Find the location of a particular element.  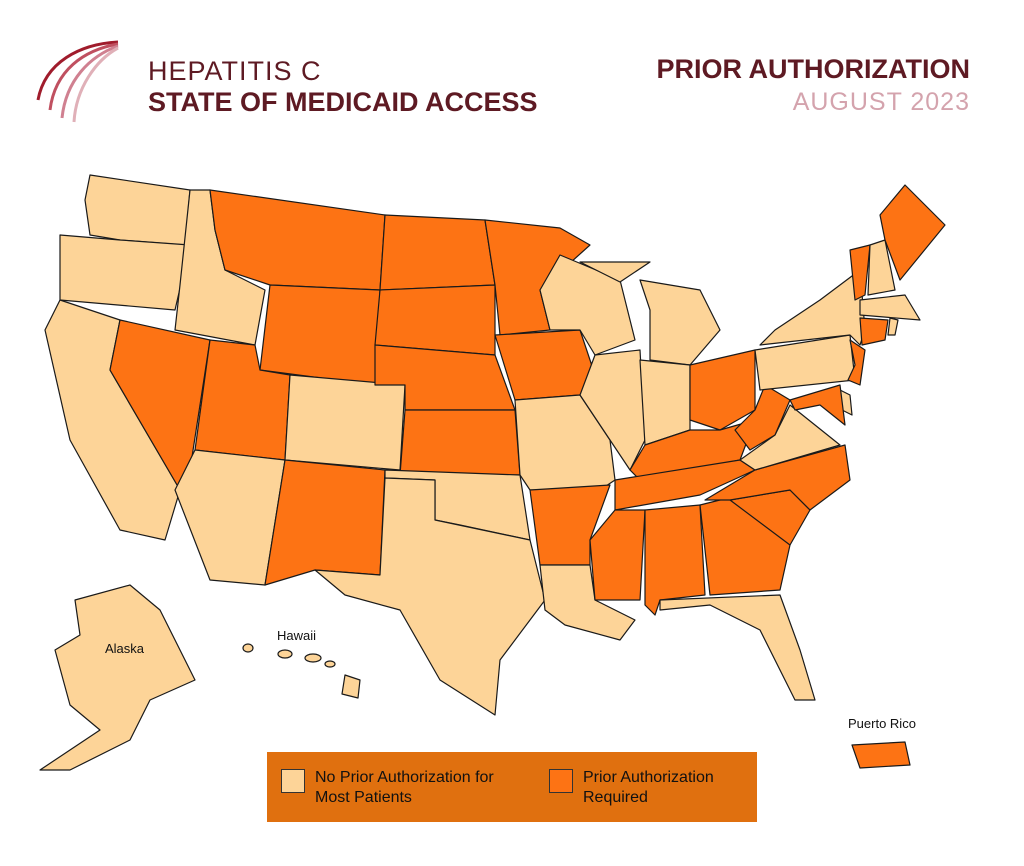

legend-label: No Prior Authorization for Most Patients is located at coordinates (404, 787).